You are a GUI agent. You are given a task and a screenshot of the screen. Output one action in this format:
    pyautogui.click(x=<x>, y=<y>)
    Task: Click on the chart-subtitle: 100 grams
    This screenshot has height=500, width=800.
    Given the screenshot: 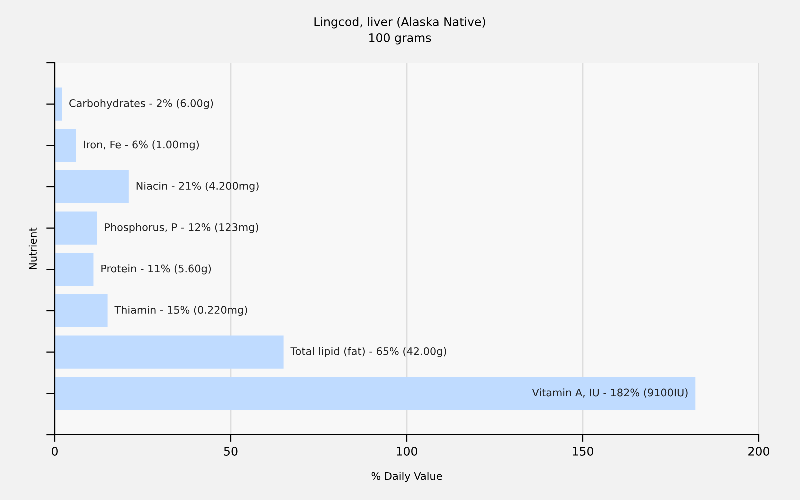 What is the action you would take?
    pyautogui.click(x=401, y=39)
    